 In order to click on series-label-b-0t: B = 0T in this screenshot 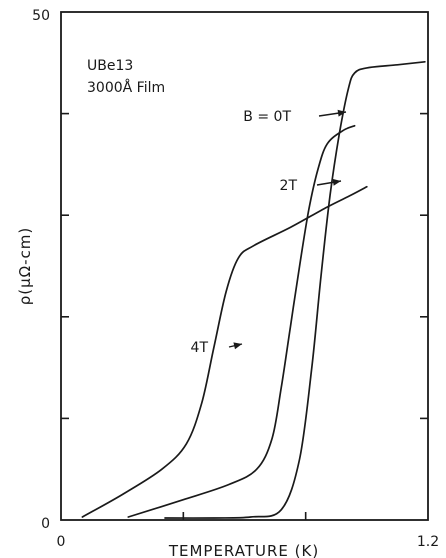, I will do `click(267, 117)`.